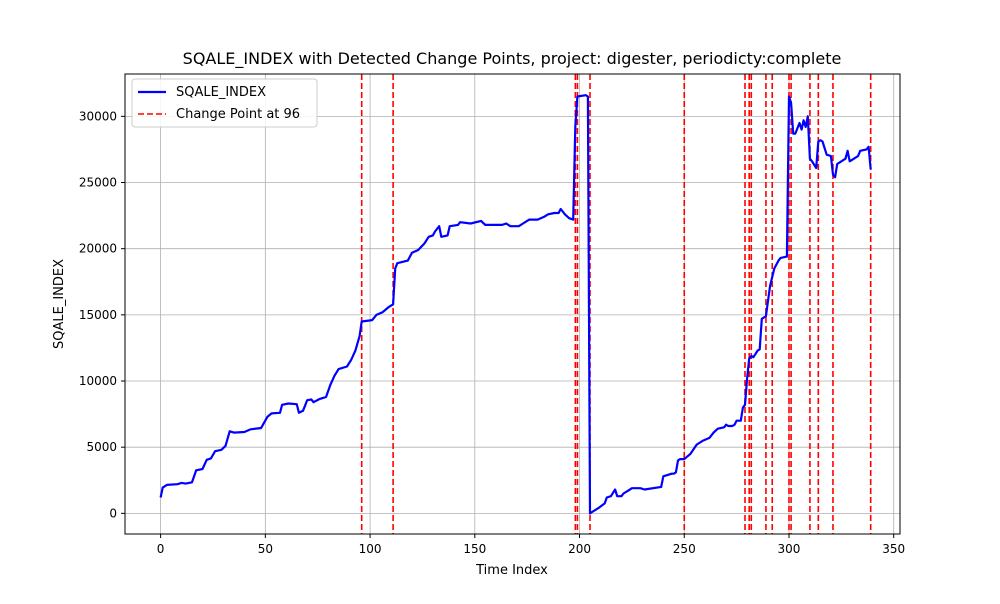 This screenshot has height=604, width=1000. What do you see at coordinates (98, 249) in the screenshot?
I see `y-tick-label: 20000` at bounding box center [98, 249].